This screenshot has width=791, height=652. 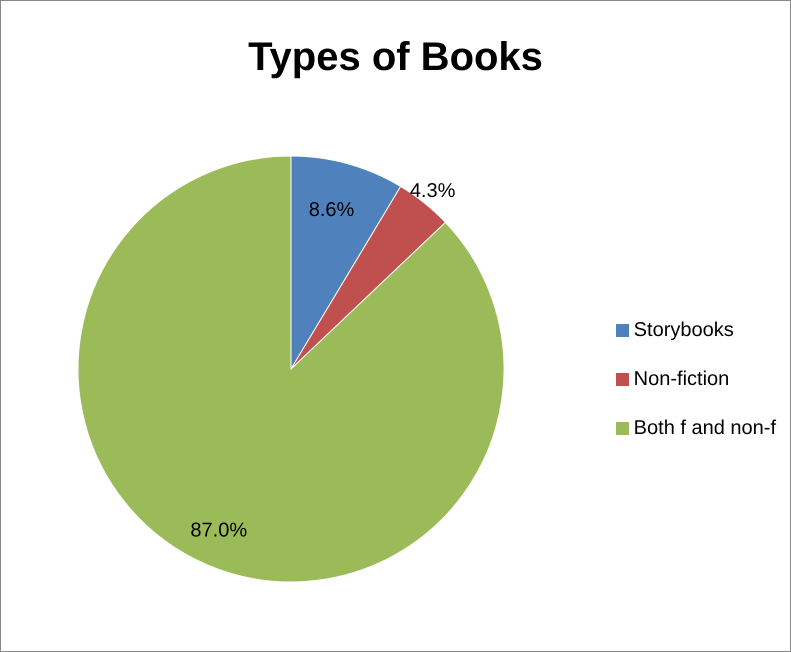 What do you see at coordinates (331, 209) in the screenshot?
I see `data-label: 8.6%` at bounding box center [331, 209].